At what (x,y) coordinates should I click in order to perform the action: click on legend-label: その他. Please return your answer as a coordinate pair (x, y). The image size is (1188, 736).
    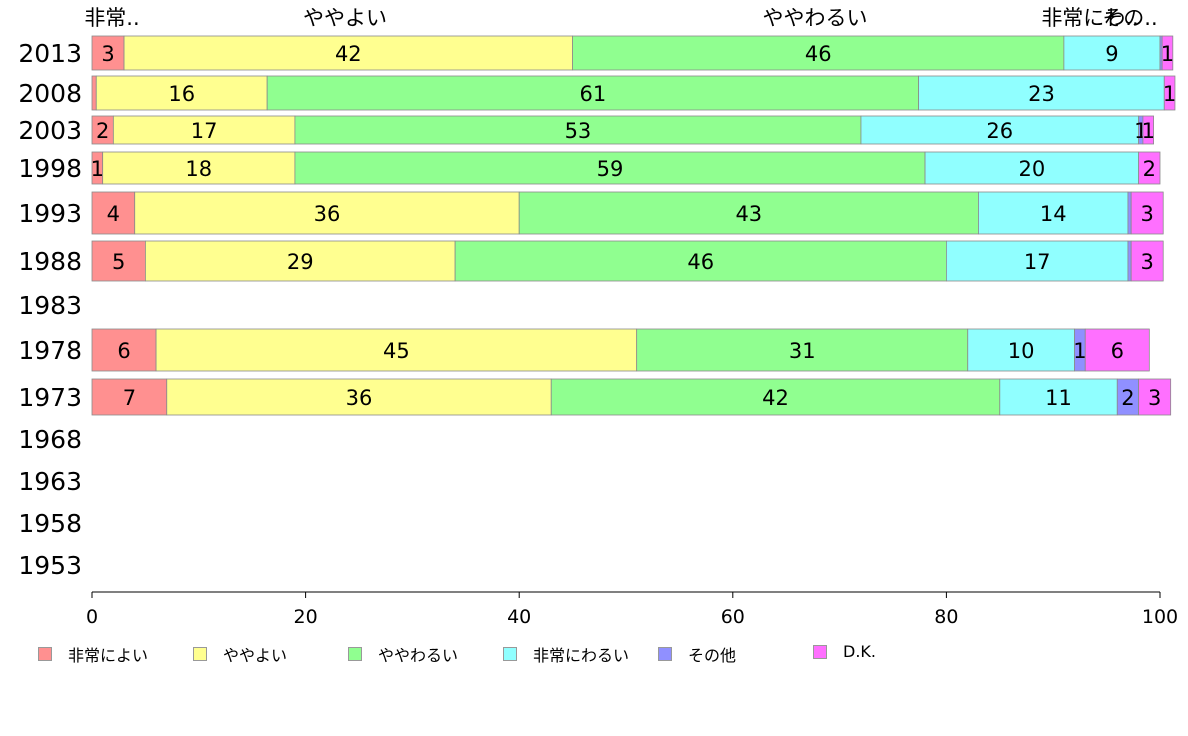
    Looking at the image, I should click on (712, 655).